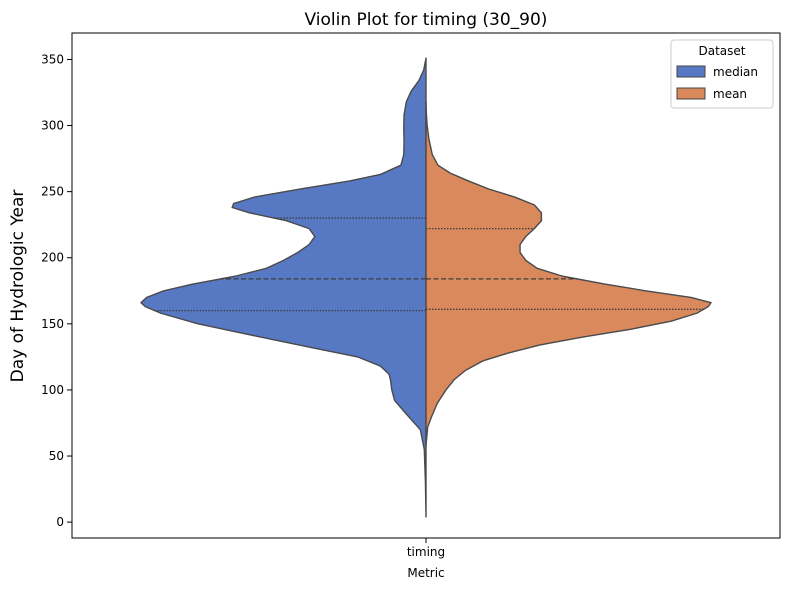  I want to click on x-tick-label: timing, so click(426, 552).